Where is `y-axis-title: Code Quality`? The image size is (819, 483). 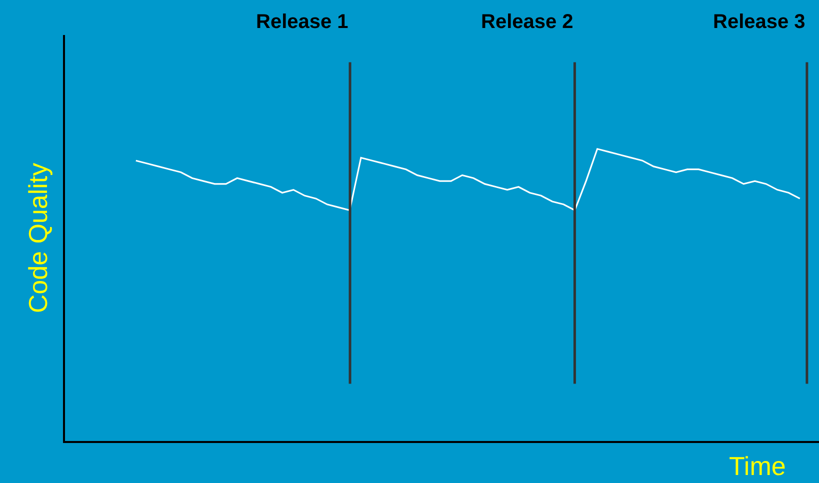 y-axis-title: Code Quality is located at coordinates (38, 238).